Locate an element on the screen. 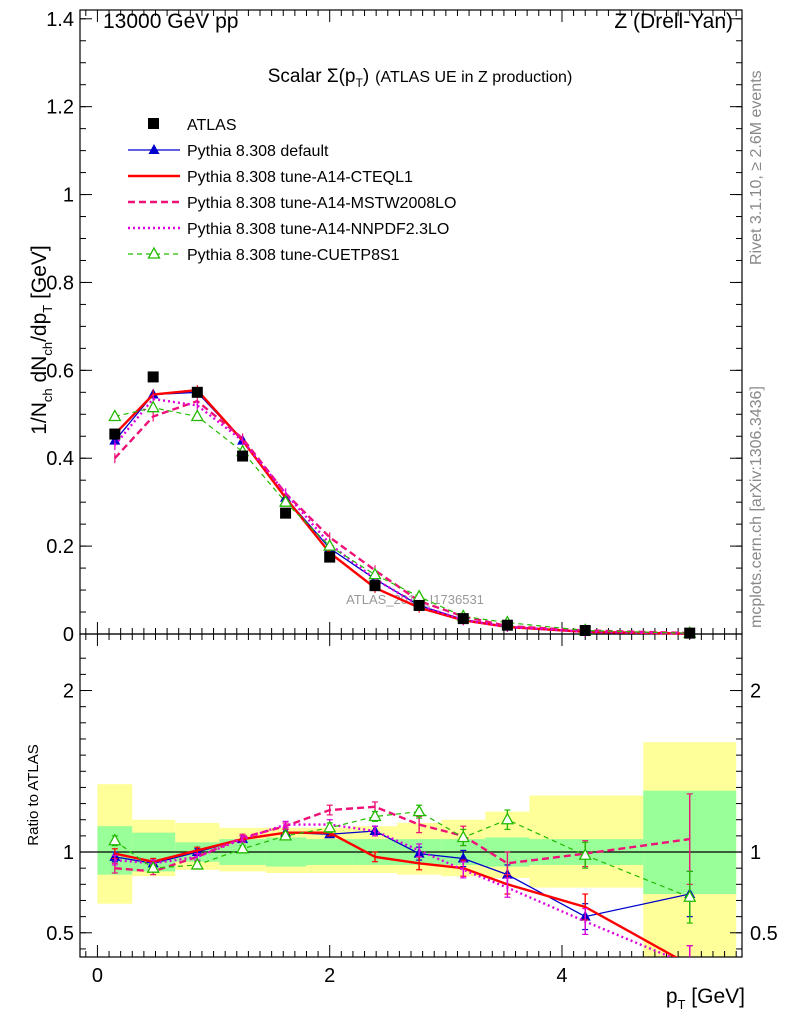 Image resolution: width=786 pixels, height=1024 pixels. legend-label-pythia-8-308-tune-cuetp8s1: Pythia 8.308 tune-CUETP8S1 is located at coordinates (293, 255).